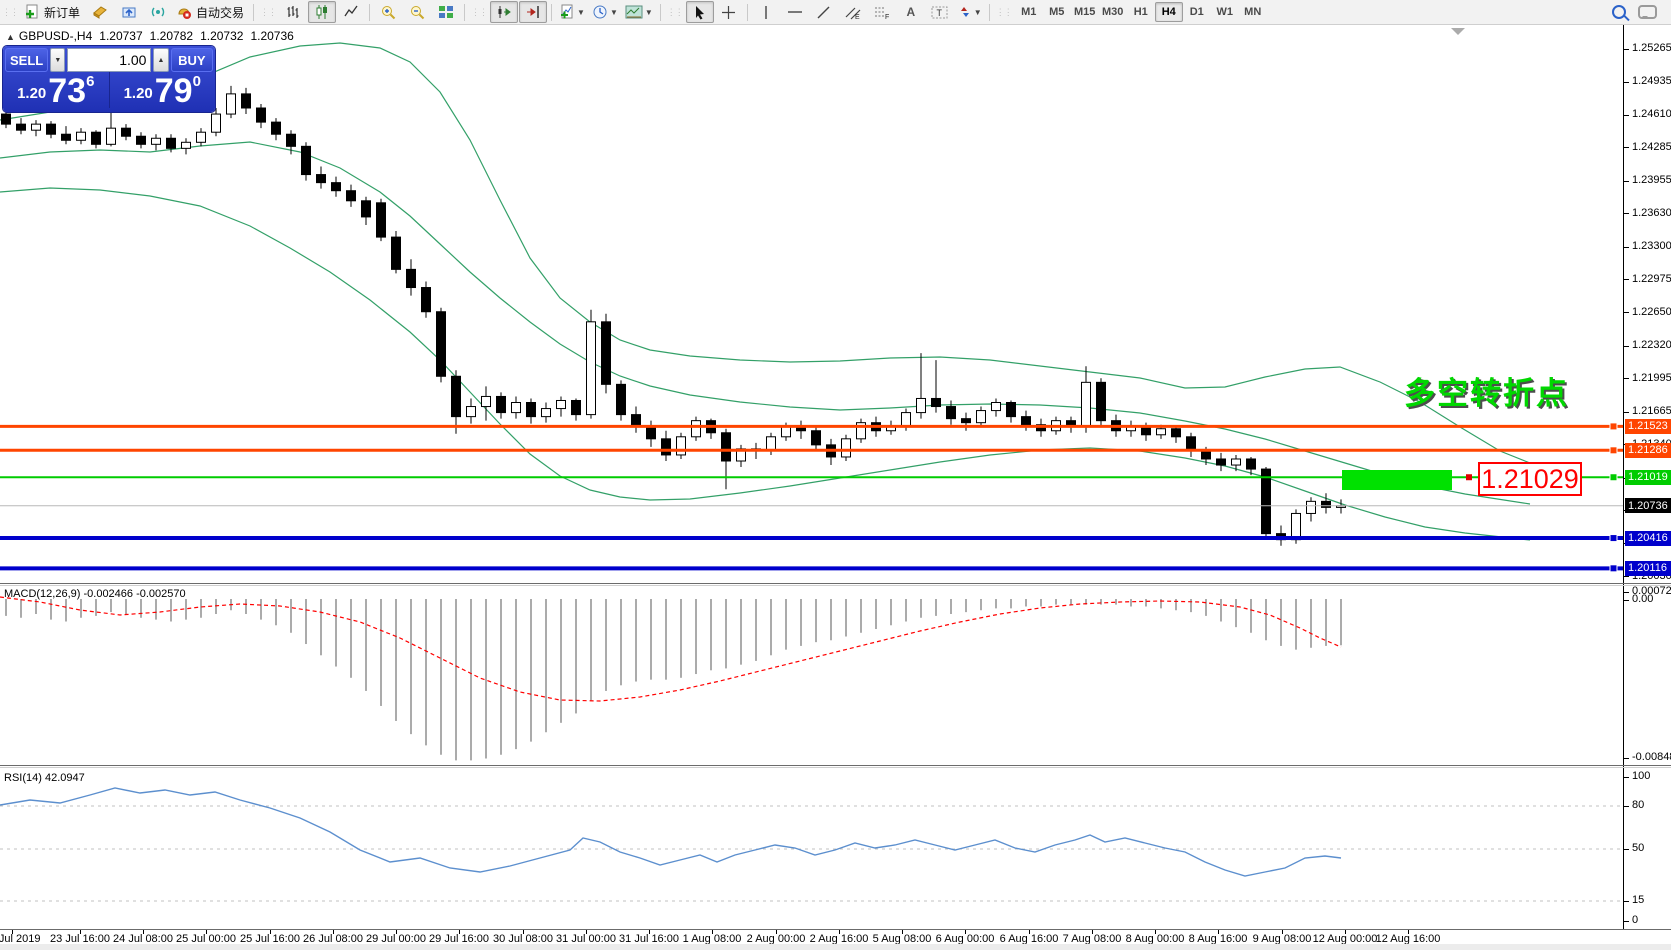  I want to click on horizontal-line-tool, so click(795, 12).